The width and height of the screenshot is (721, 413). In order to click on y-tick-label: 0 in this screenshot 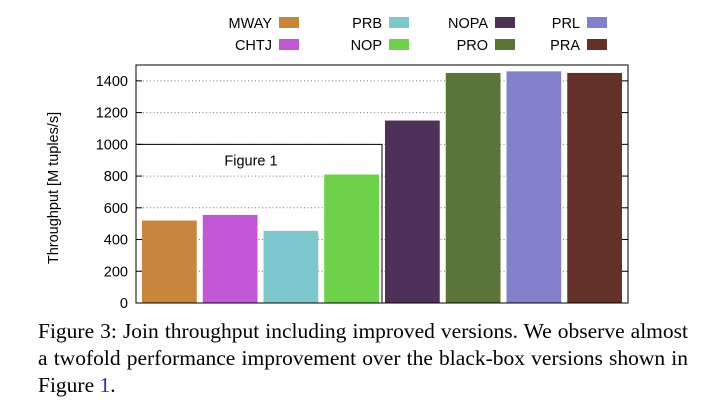, I will do `click(124, 304)`.